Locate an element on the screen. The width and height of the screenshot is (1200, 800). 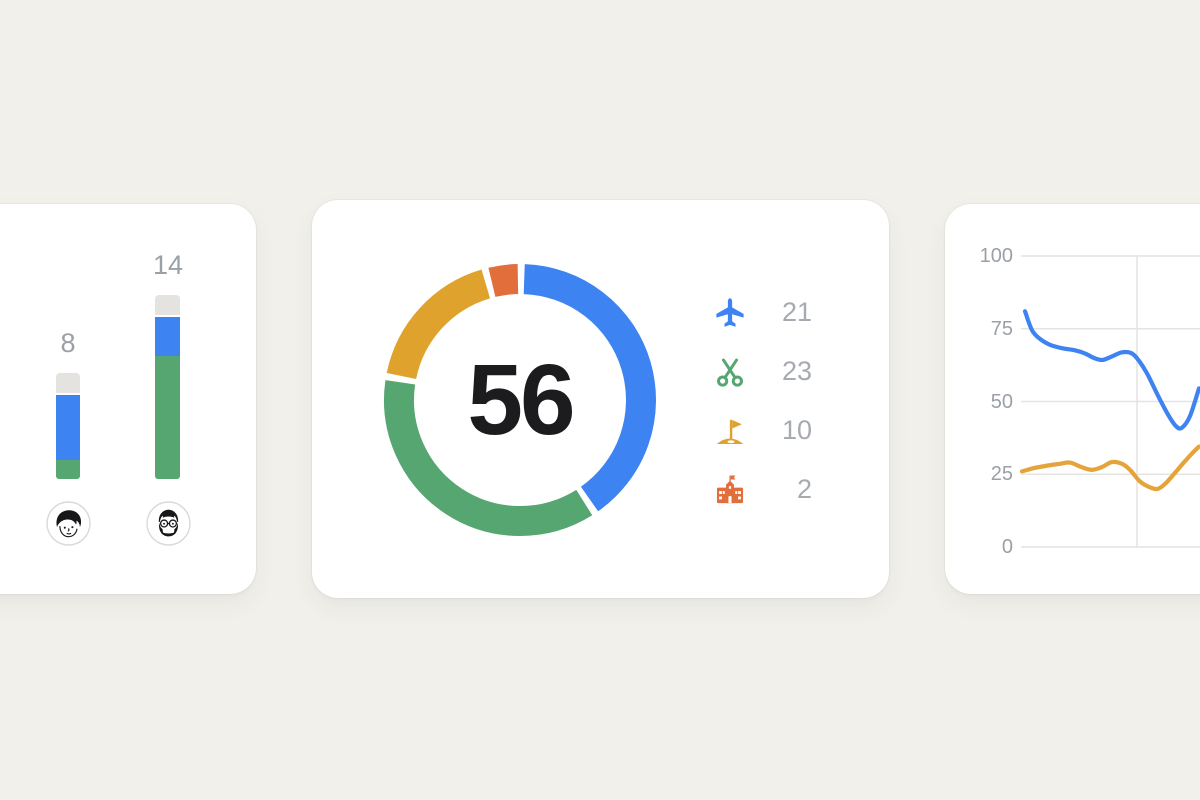
y-axis-tick-label: 25 is located at coordinates (1001, 474).